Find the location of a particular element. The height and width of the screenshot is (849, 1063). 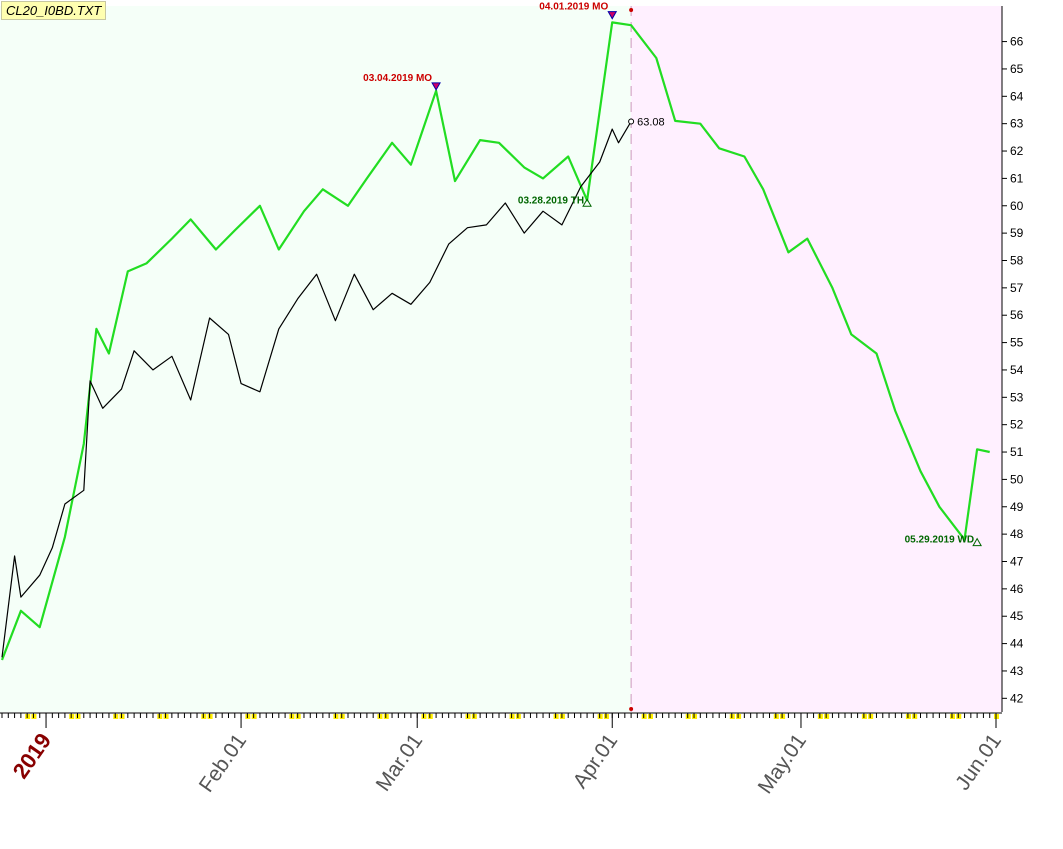

y-tick-label: 65 is located at coordinates (1017, 69).